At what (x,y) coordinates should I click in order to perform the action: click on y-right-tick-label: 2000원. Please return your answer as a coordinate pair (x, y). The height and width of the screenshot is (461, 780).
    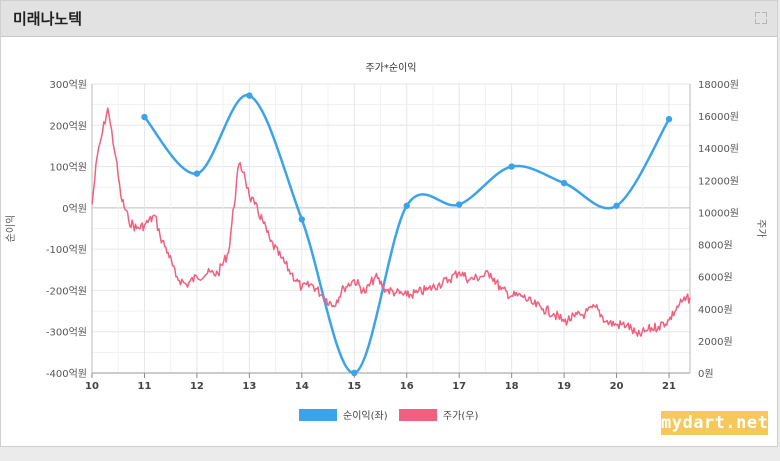
    Looking at the image, I should click on (715, 342).